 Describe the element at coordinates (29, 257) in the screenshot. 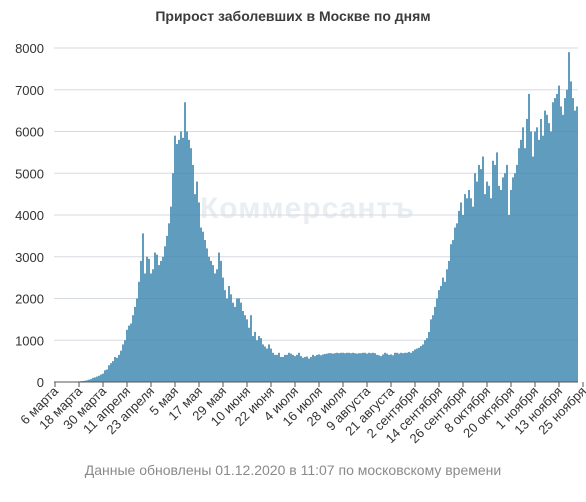

I see `y-tick-label: 3000` at that location.